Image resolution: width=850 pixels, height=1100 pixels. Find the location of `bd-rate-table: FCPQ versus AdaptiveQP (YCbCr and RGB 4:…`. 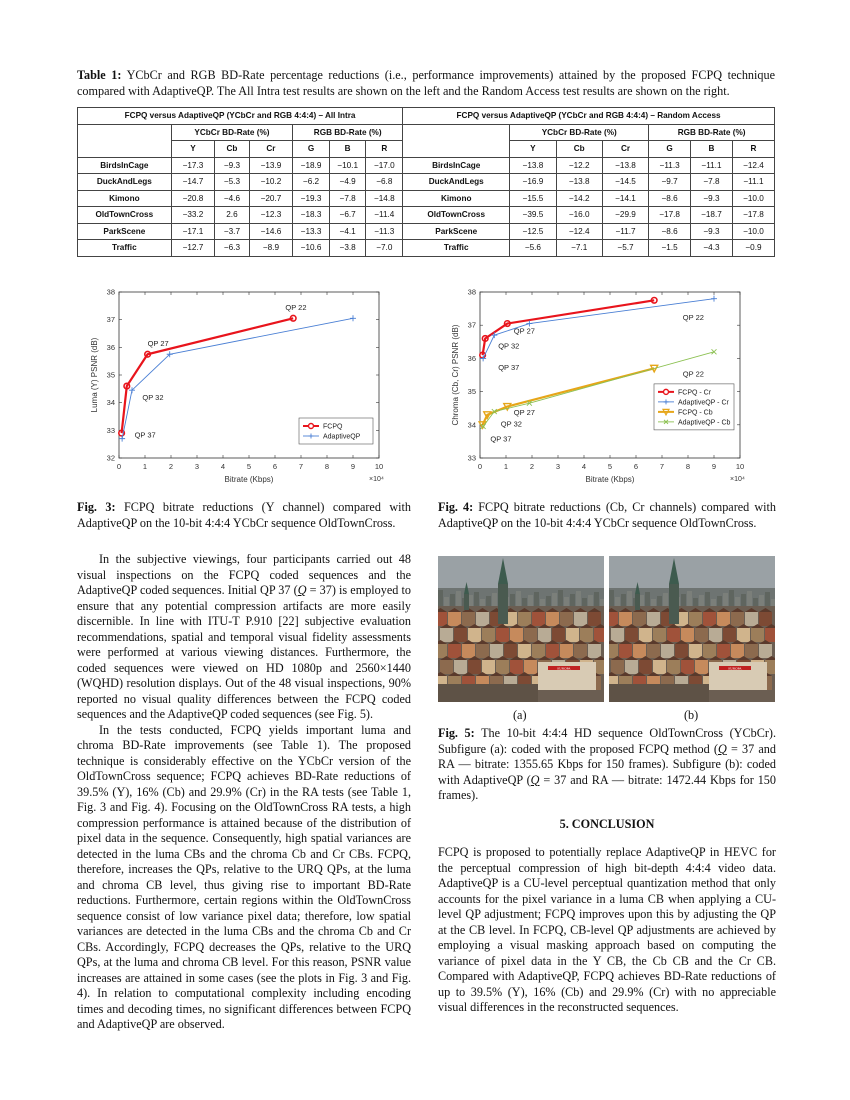

bd-rate-table: FCPQ versus AdaptiveQP (YCbCr and RGB 4:… is located at coordinates (426, 182).